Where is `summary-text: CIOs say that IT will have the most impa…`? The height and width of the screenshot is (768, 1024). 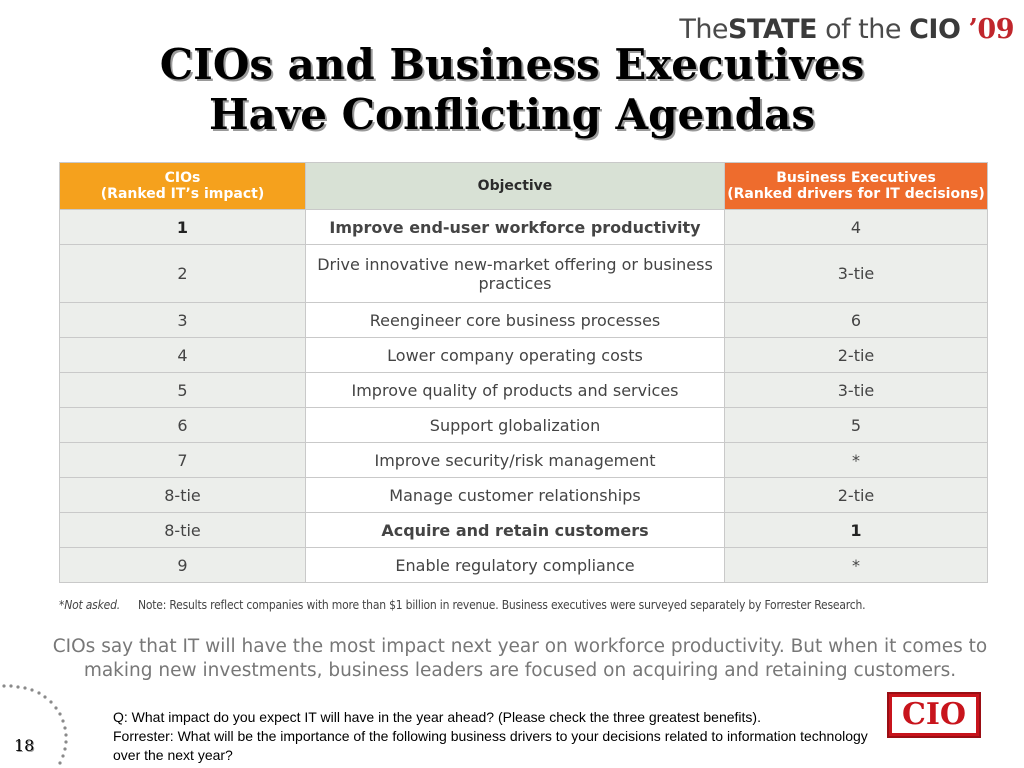 summary-text: CIOs say that IT will have the most impa… is located at coordinates (520, 658).